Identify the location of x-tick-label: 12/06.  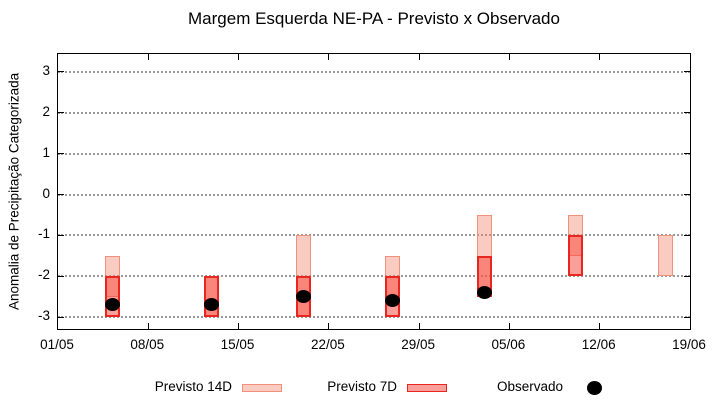
(598, 344).